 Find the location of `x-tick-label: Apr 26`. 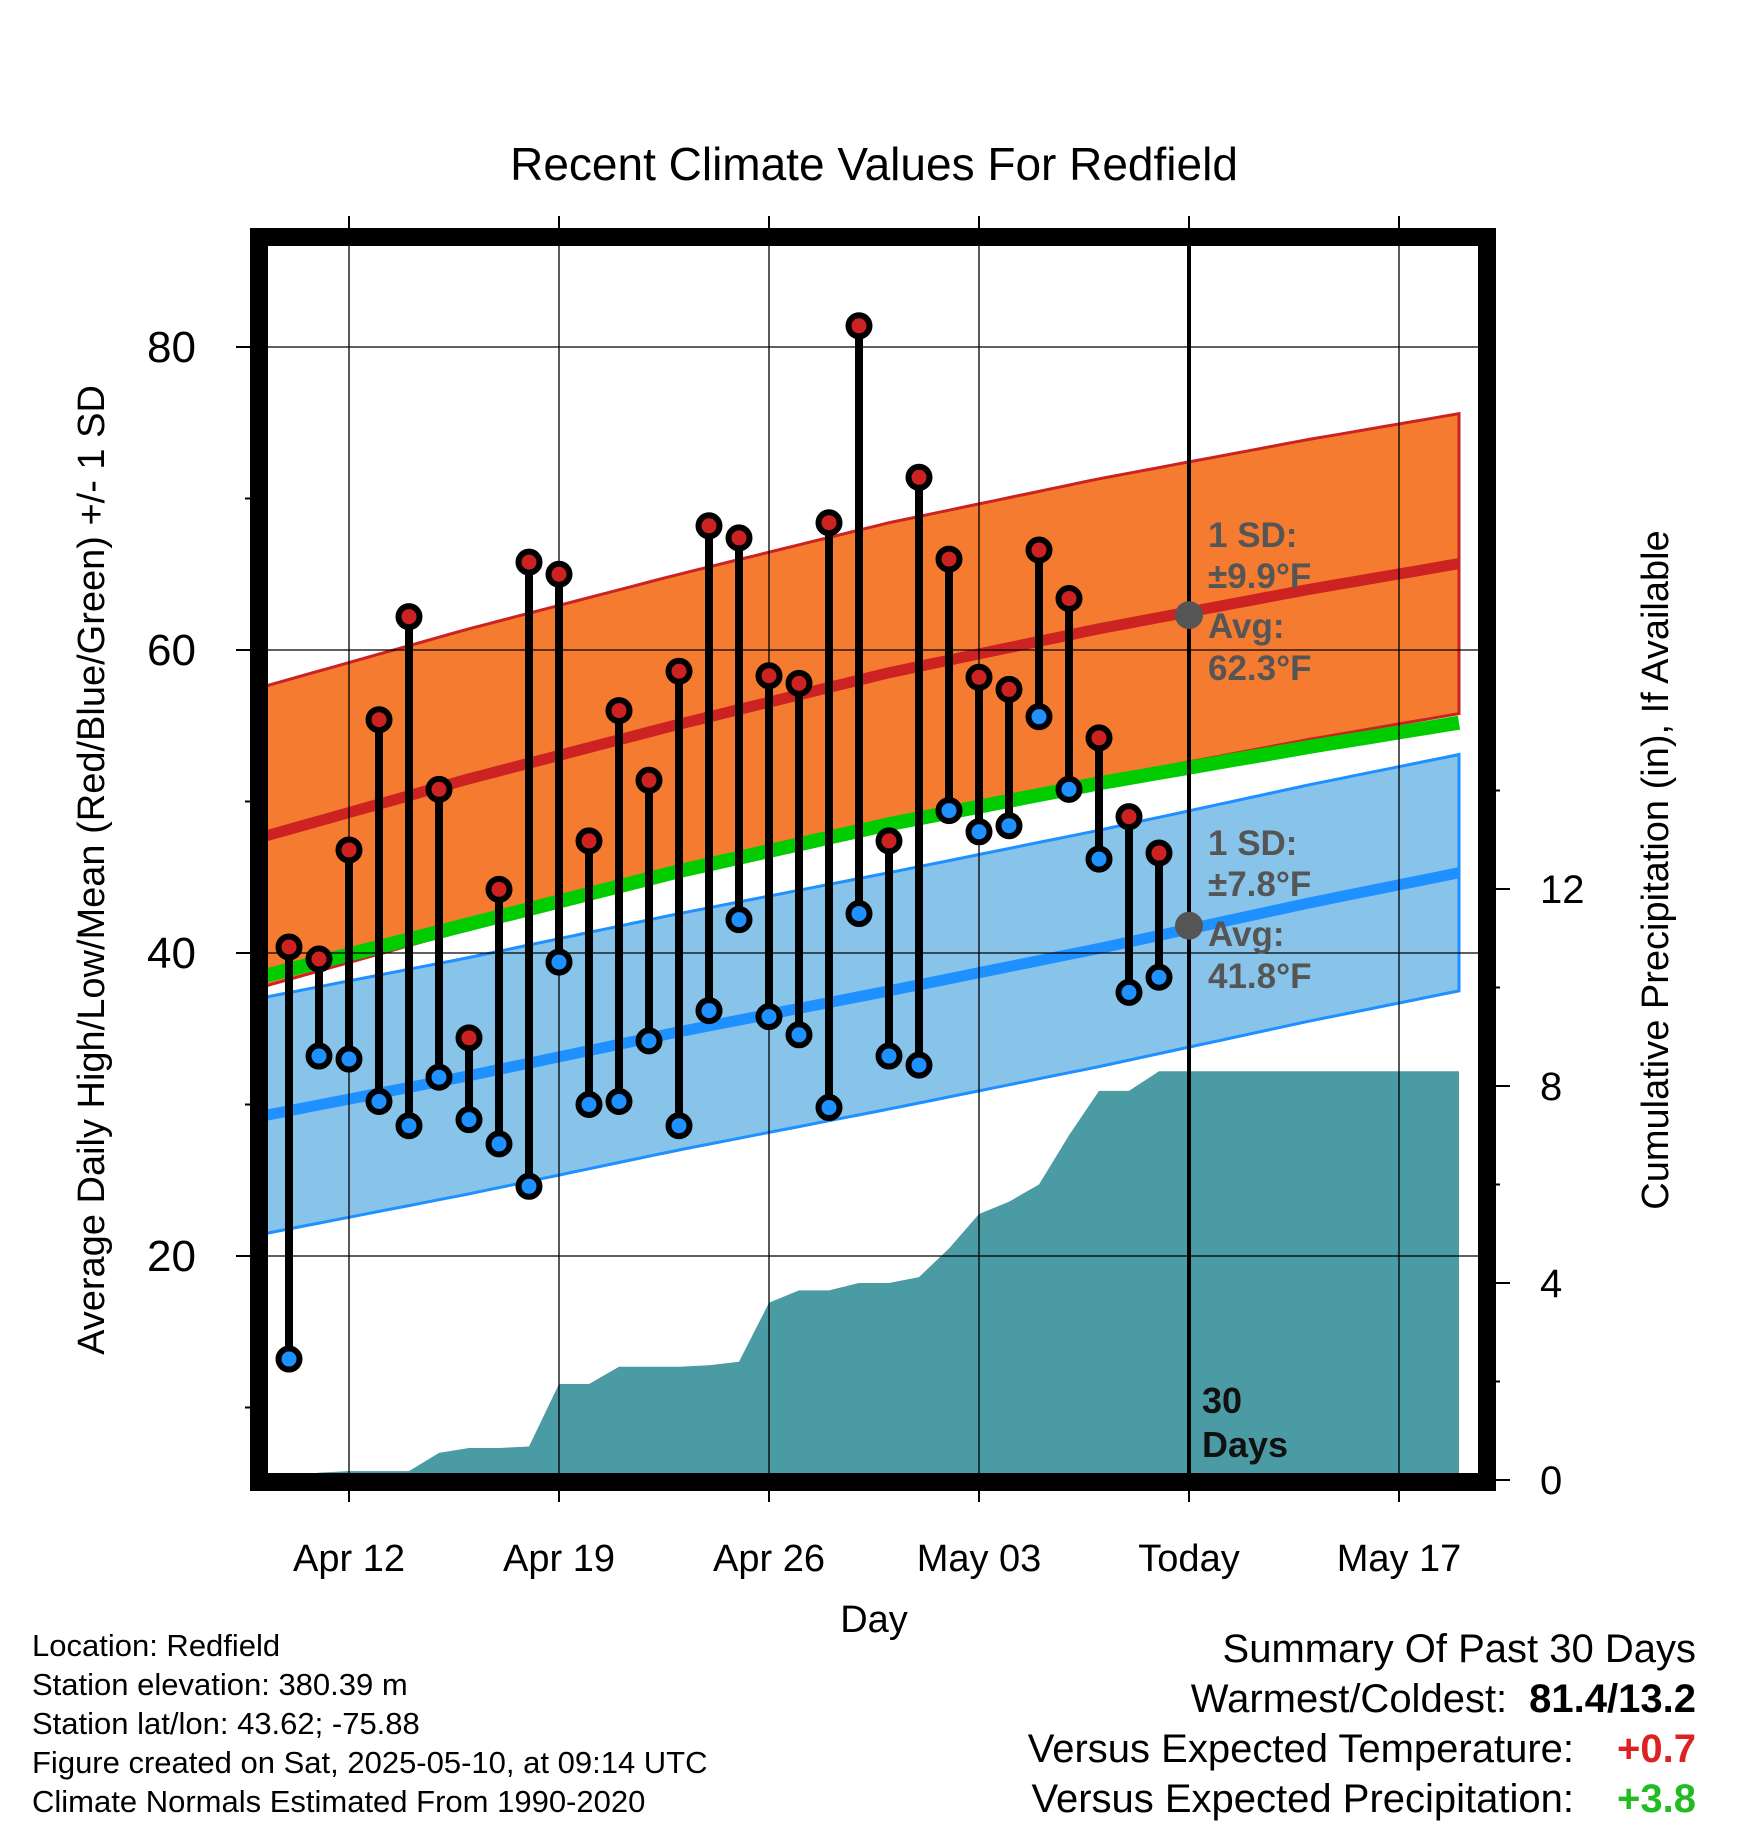

x-tick-label: Apr 26 is located at coordinates (769, 1559).